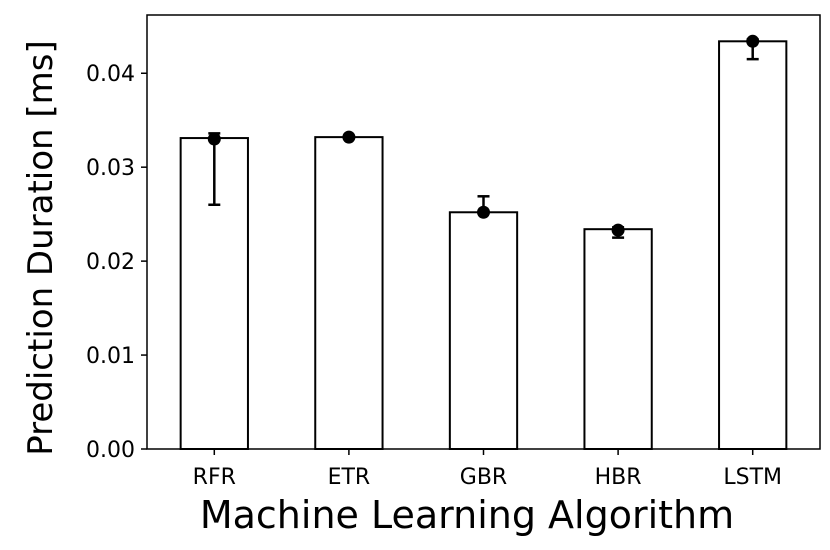 The width and height of the screenshot is (830, 550). Describe the element at coordinates (618, 477) in the screenshot. I see `x-tick-label-hbr: HBR` at that location.